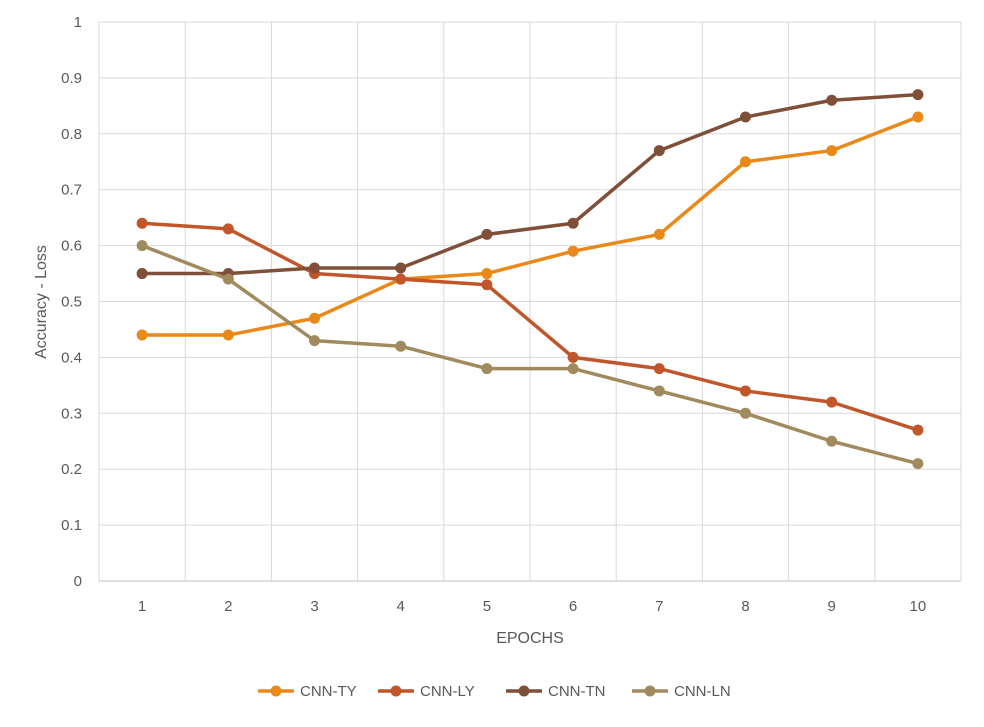 The image size is (984, 727). I want to click on y-tick-label: 0.9, so click(71, 78).